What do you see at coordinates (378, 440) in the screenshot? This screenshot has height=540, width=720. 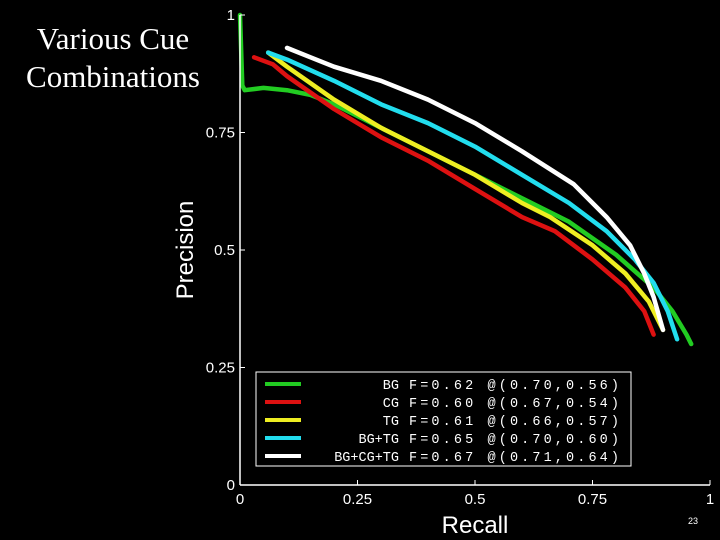 I see `legend-label: BG+TG` at bounding box center [378, 440].